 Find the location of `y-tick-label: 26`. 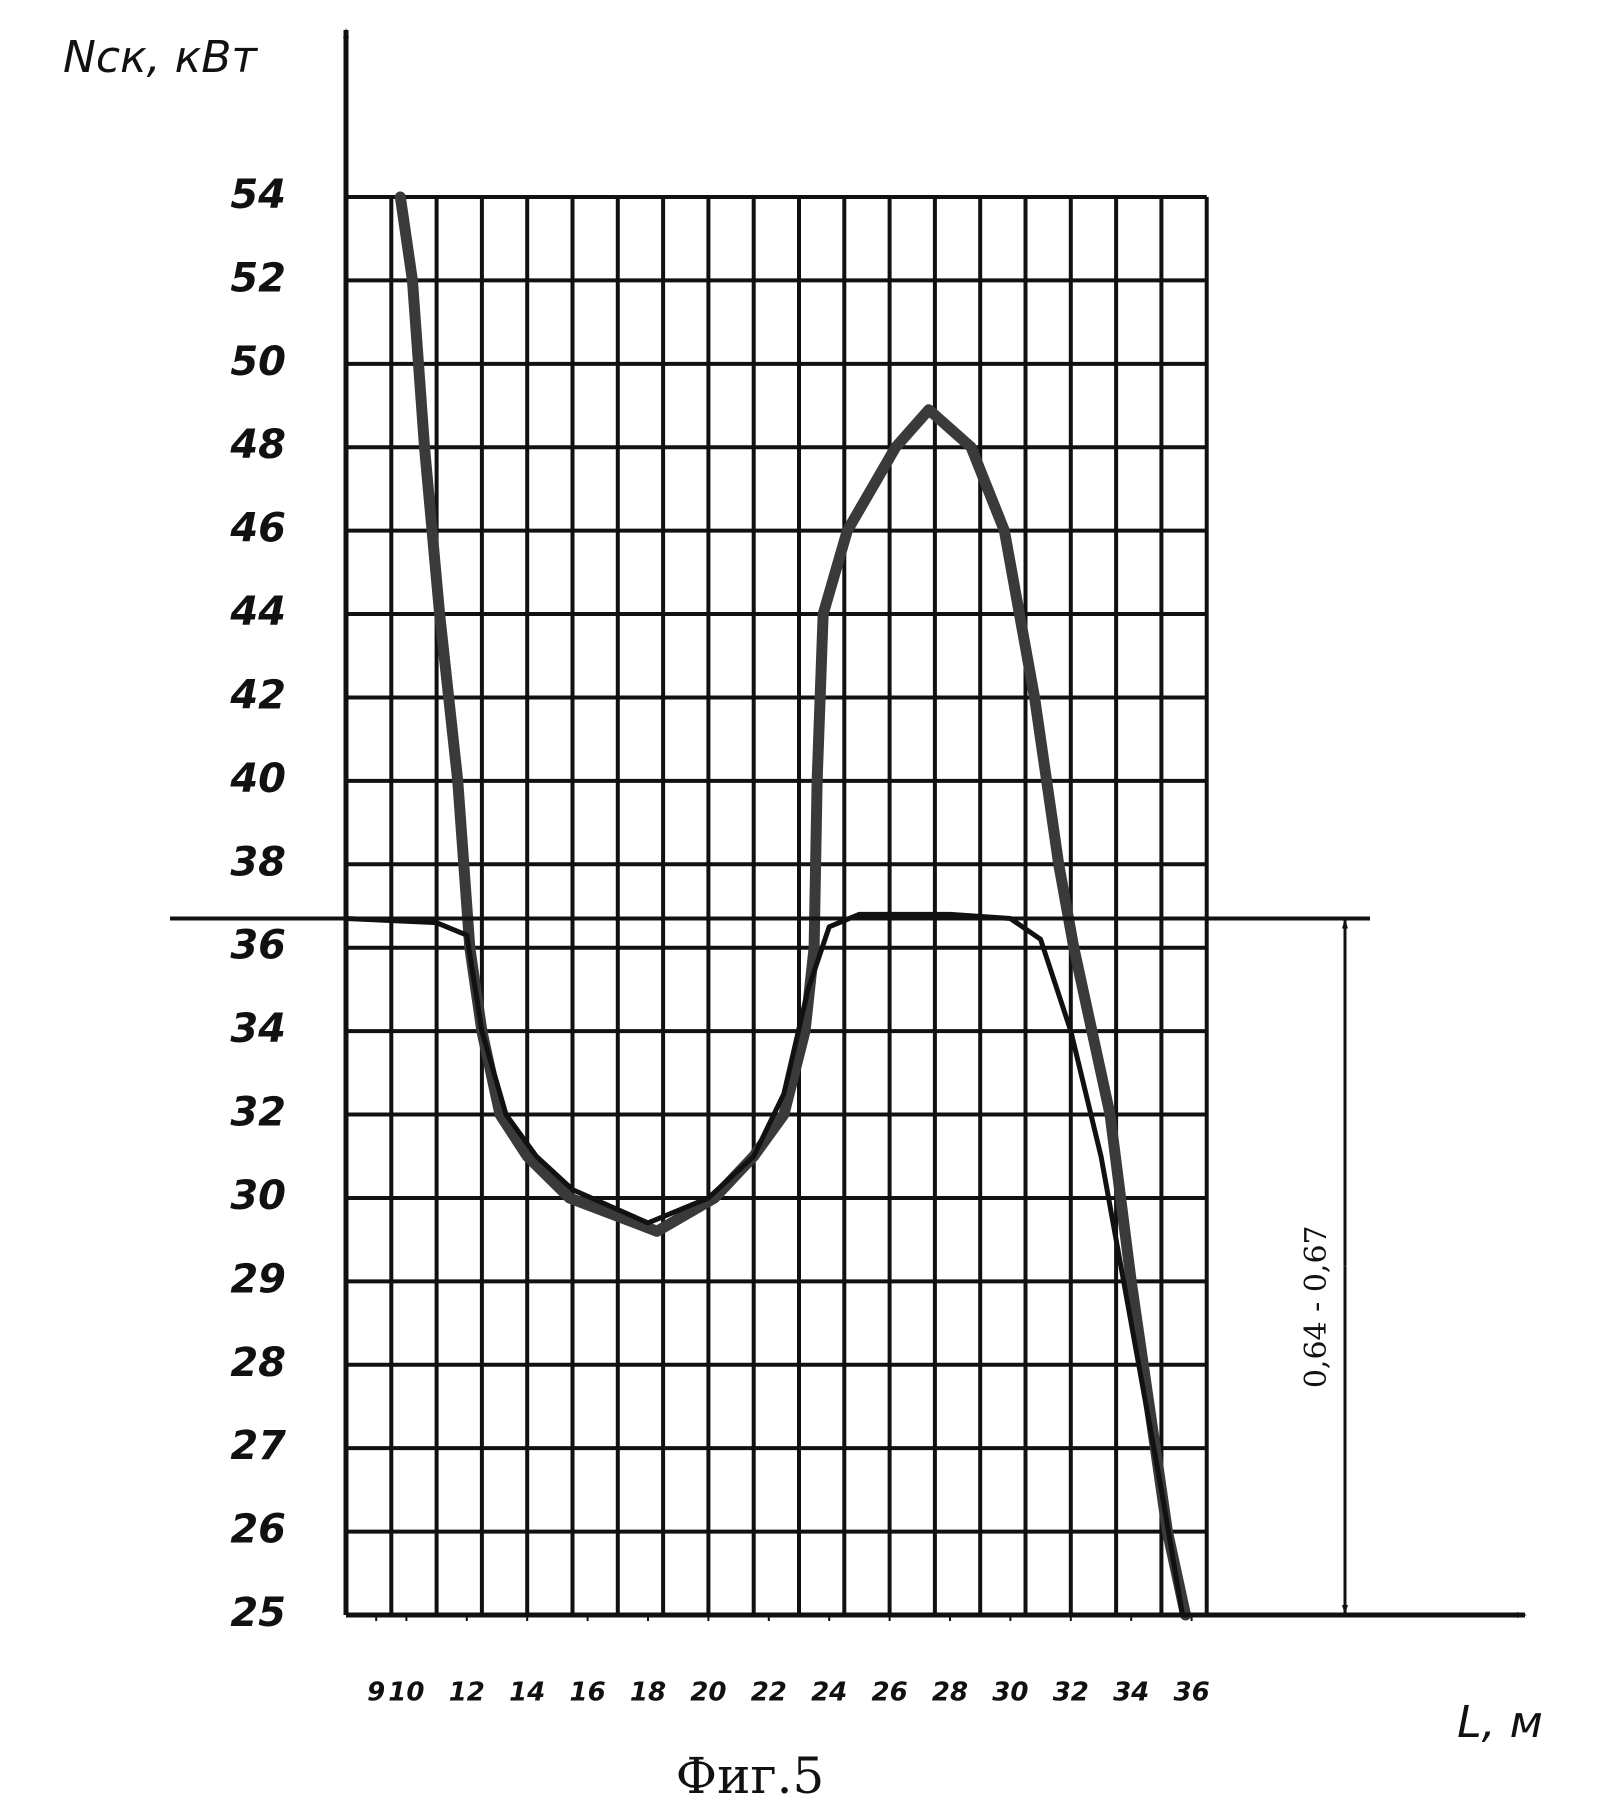

y-tick-label: 26 is located at coordinates (258, 1530).